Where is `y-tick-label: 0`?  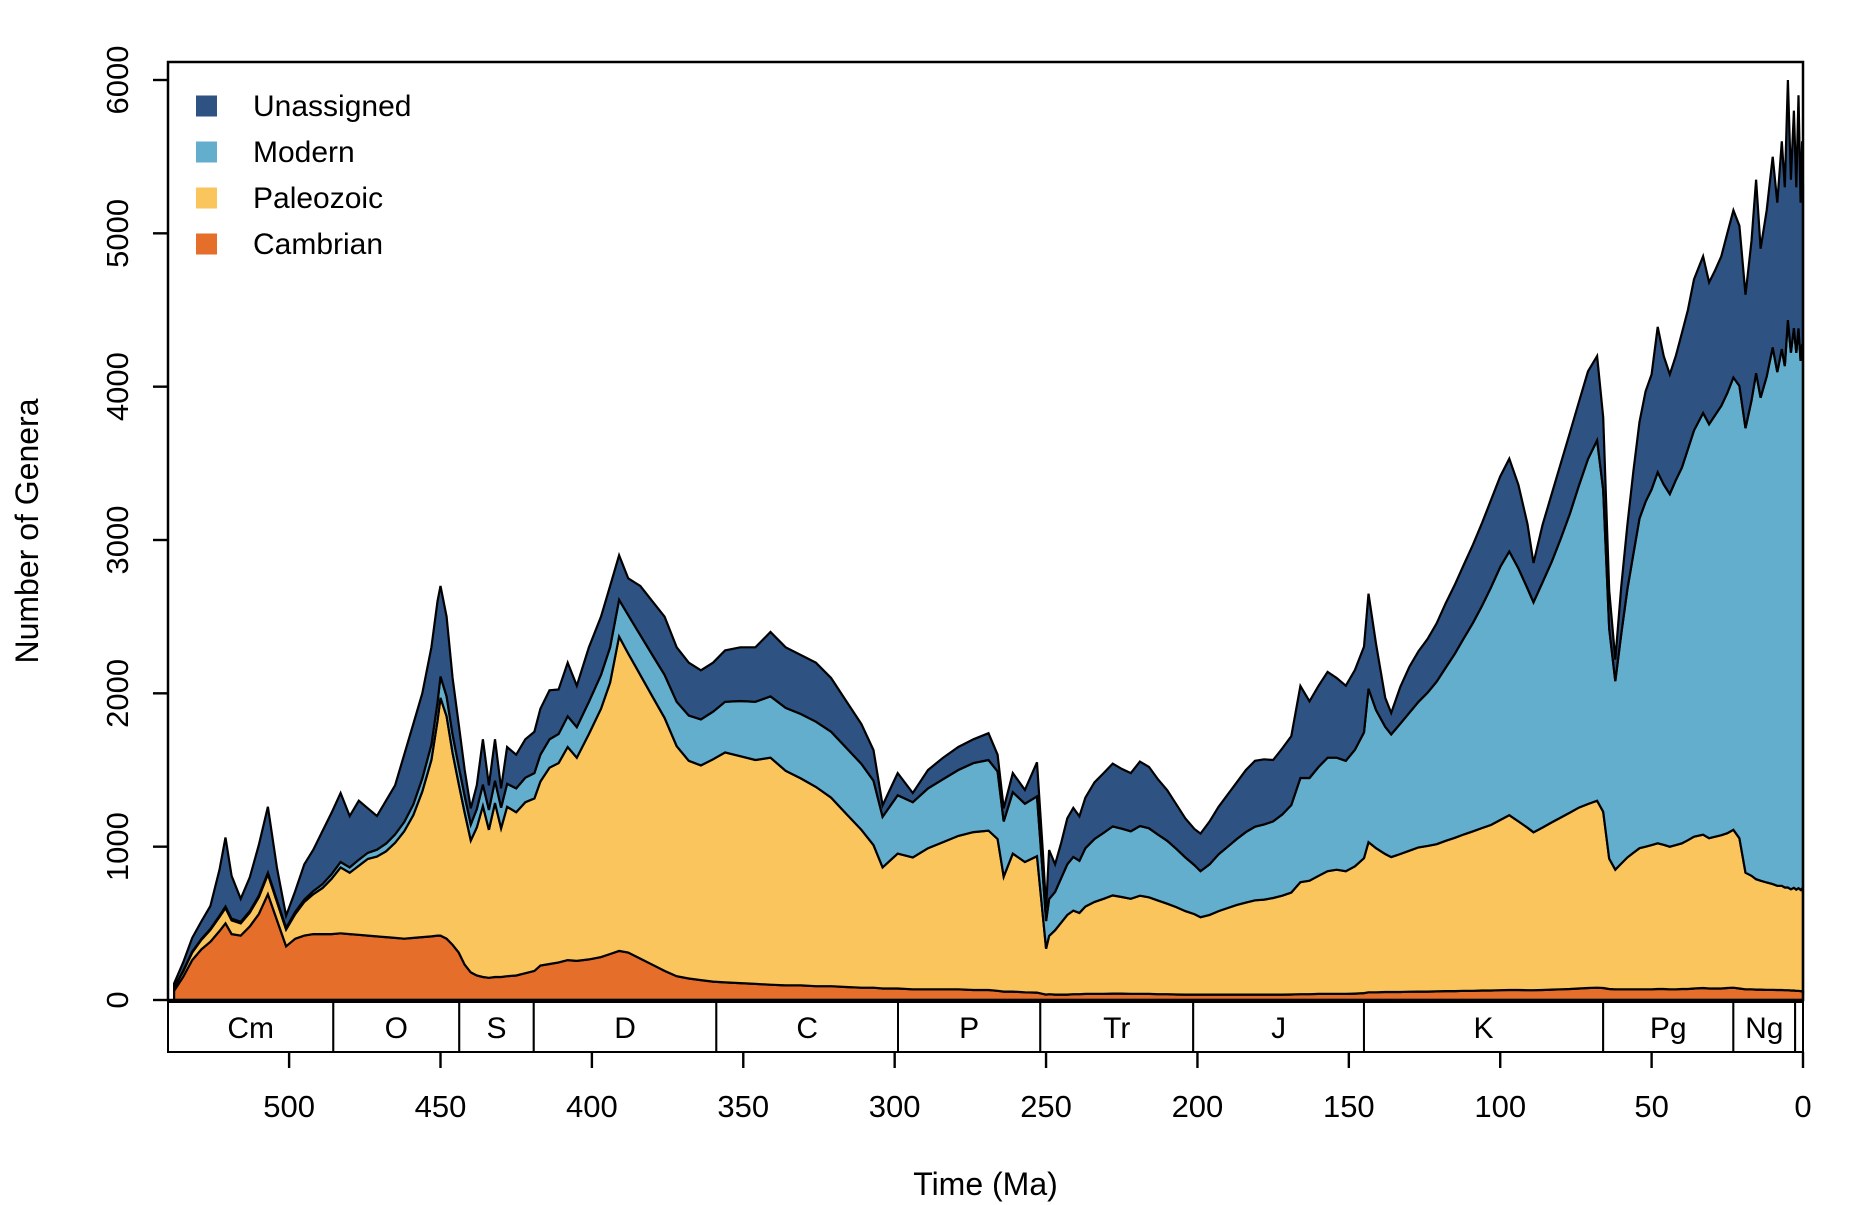
y-tick-label: 0 is located at coordinates (117, 999).